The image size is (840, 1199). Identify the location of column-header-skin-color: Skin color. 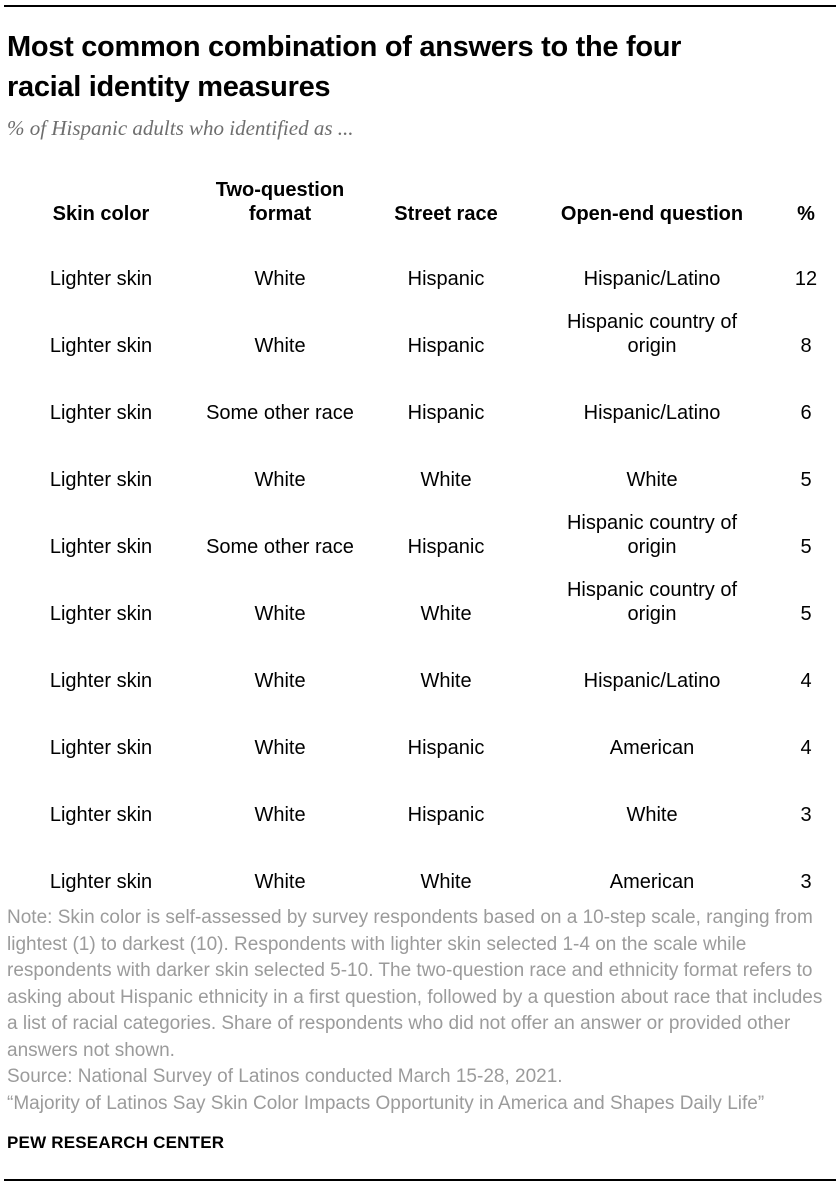
(101, 214).